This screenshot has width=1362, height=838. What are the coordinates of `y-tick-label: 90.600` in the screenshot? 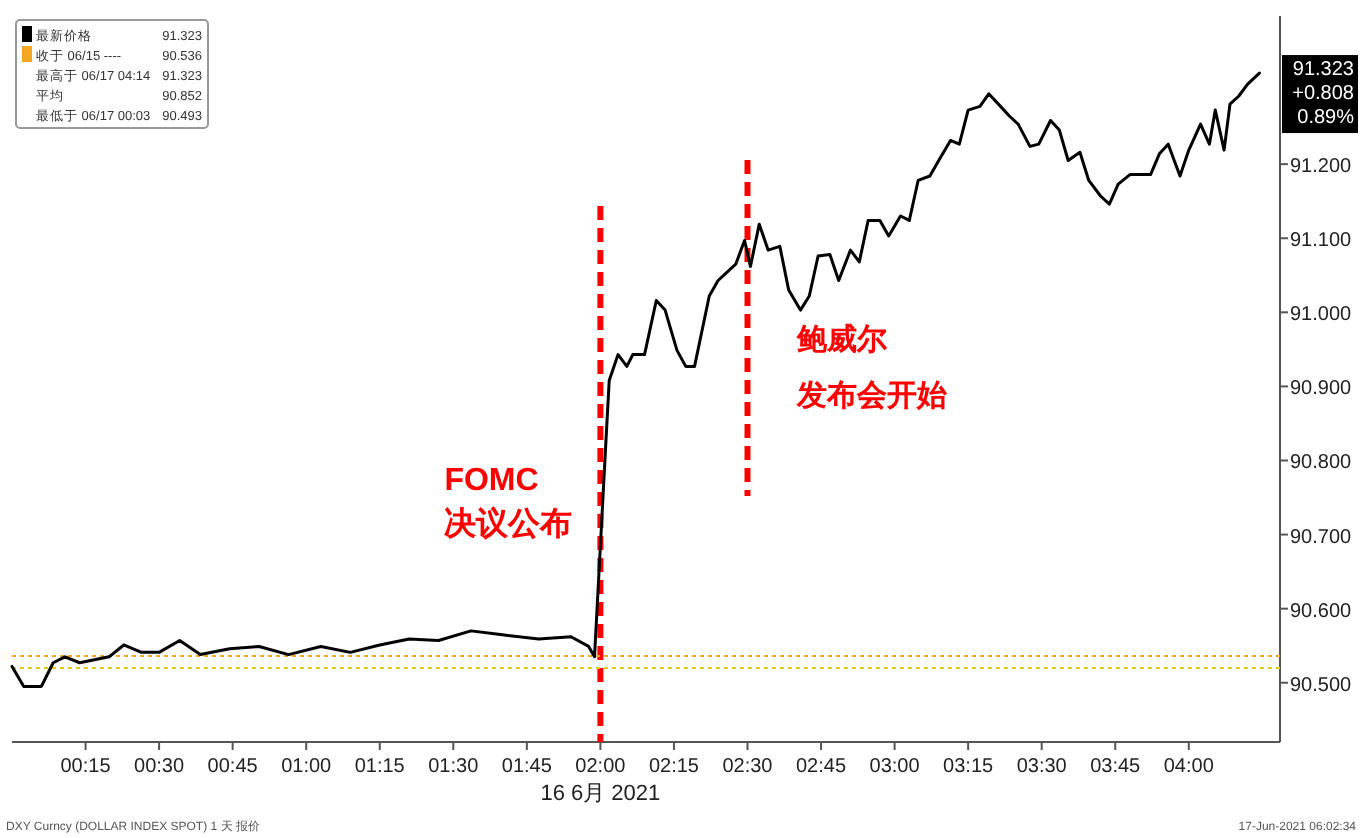 It's located at (1321, 611).